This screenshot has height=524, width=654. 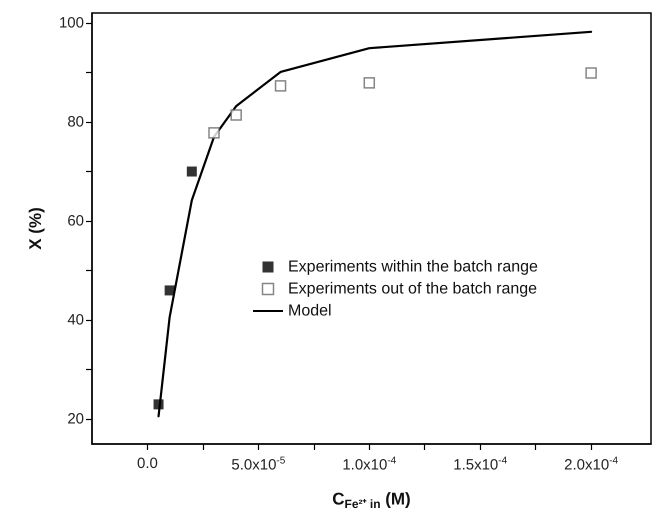 I want to click on y-tick-label: 40, so click(x=75, y=320).